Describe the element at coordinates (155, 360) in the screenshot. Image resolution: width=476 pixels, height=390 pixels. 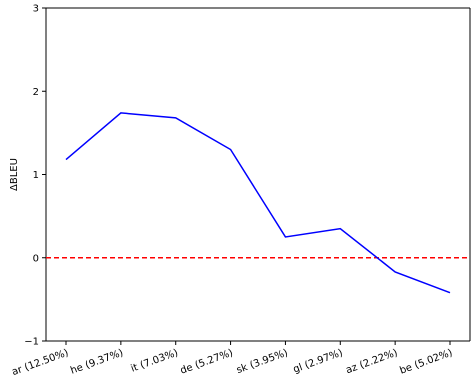
I see `x-tick-label: it (7.03%)` at that location.